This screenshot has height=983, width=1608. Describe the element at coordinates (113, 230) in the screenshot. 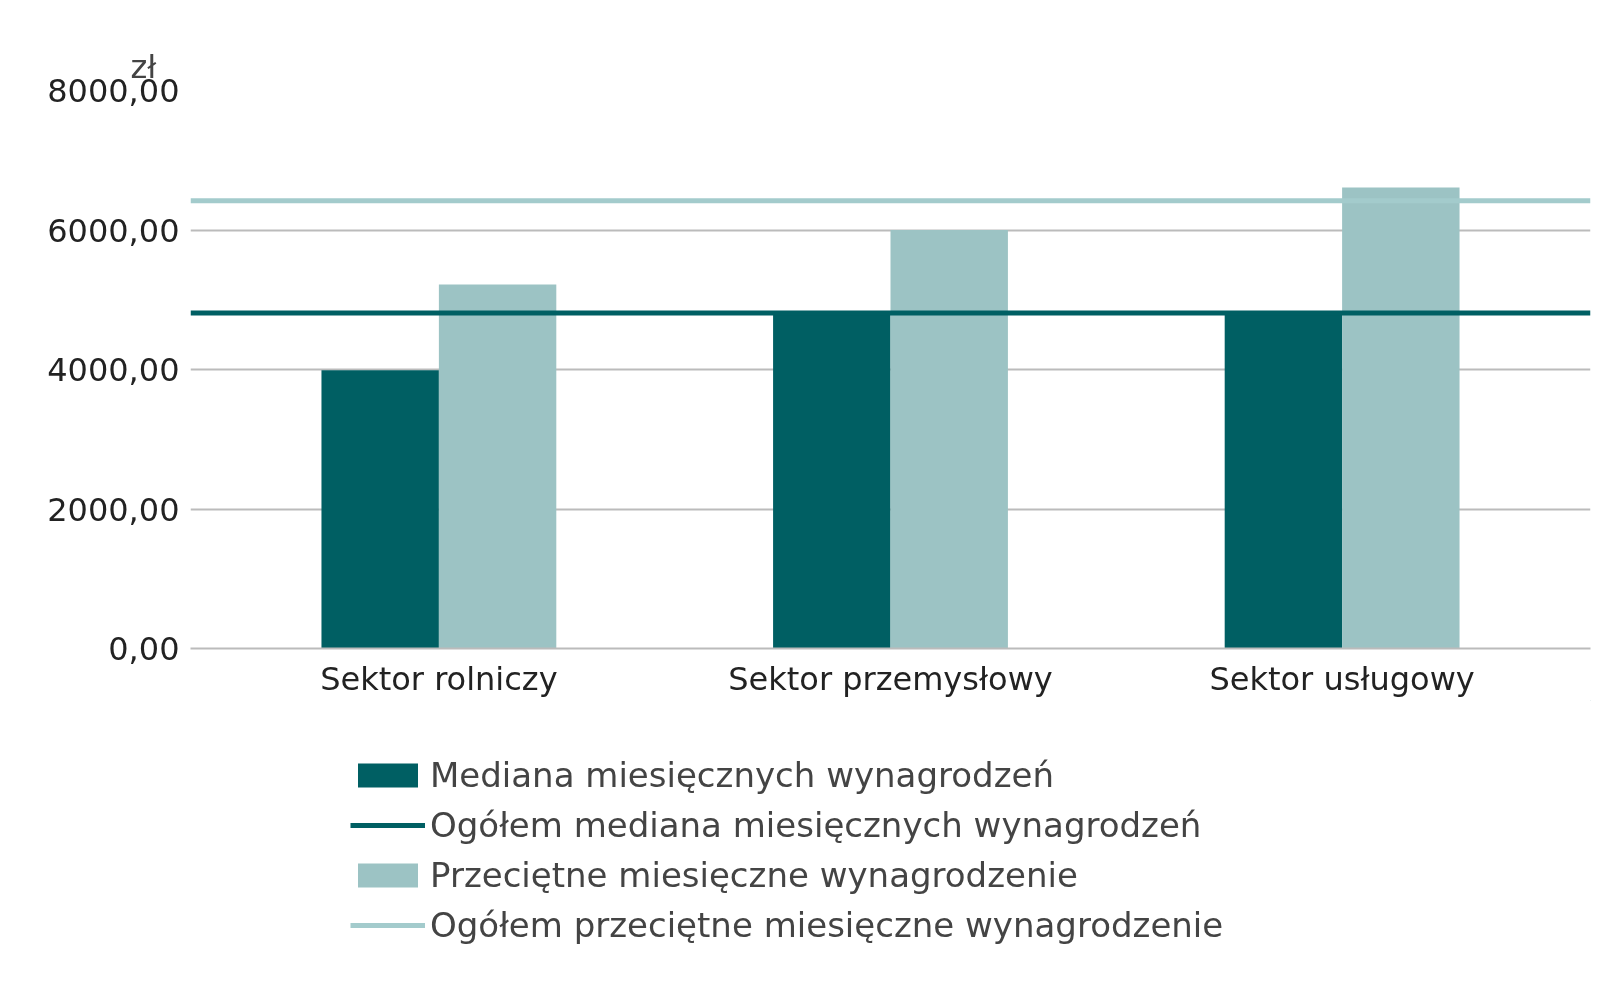

I see `y-tick-label: 6000,00` at that location.